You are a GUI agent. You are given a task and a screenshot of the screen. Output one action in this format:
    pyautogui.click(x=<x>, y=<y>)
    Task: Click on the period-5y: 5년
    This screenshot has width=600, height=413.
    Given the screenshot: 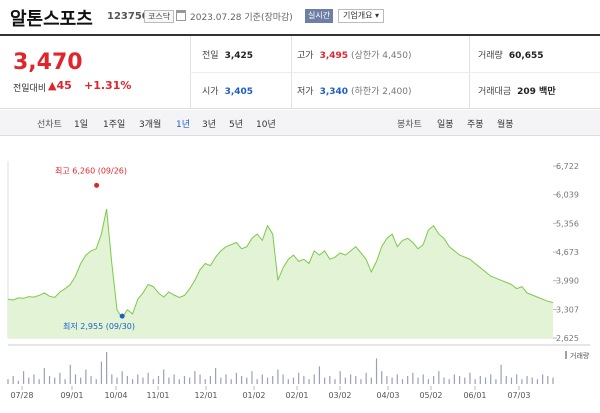 What is the action you would take?
    pyautogui.click(x=236, y=125)
    